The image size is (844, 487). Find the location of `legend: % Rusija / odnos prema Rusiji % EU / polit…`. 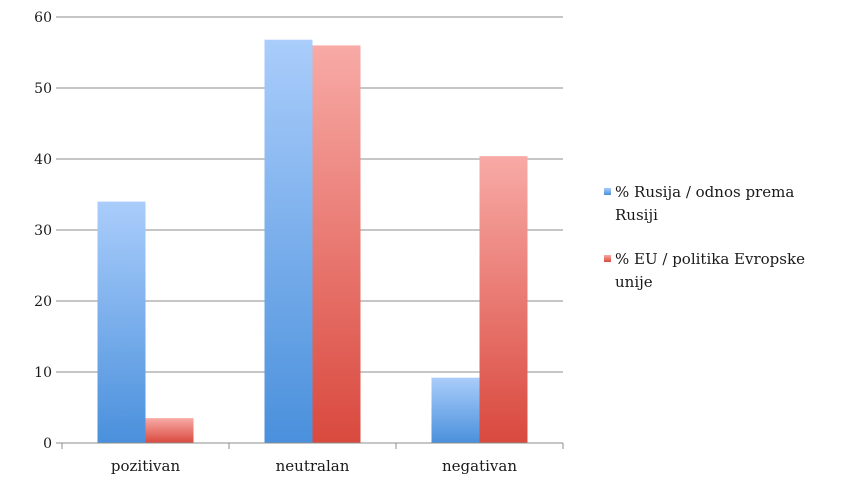

legend: % Rusija / odnos prema Rusiji % EU / polit… is located at coordinates (704, 237).